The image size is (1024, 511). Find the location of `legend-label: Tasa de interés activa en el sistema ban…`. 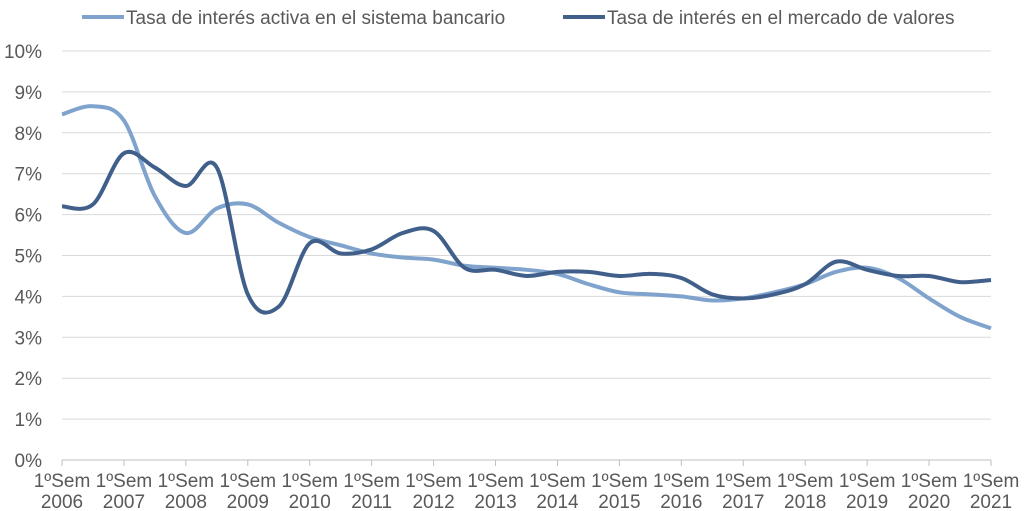

legend-label: Tasa de interés activa en el sistema ban… is located at coordinates (315, 18).